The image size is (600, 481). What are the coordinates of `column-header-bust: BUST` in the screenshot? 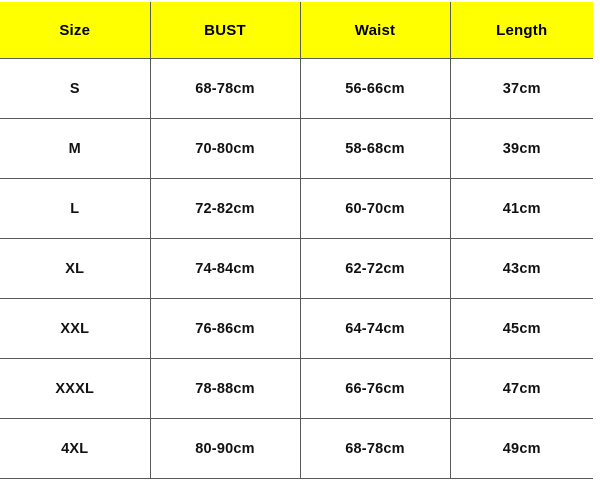 It's located at (225, 30).